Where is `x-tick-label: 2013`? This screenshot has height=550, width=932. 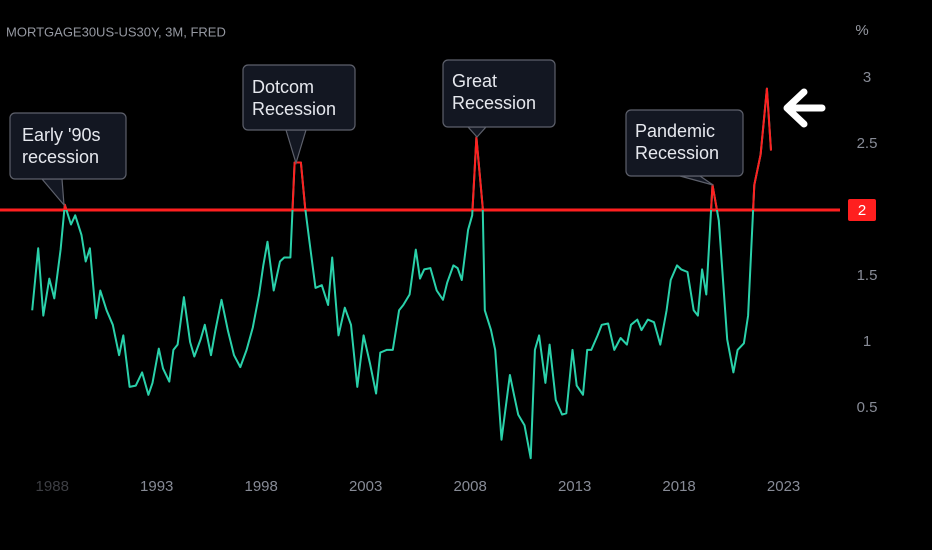 x-tick-label: 2013 is located at coordinates (574, 486).